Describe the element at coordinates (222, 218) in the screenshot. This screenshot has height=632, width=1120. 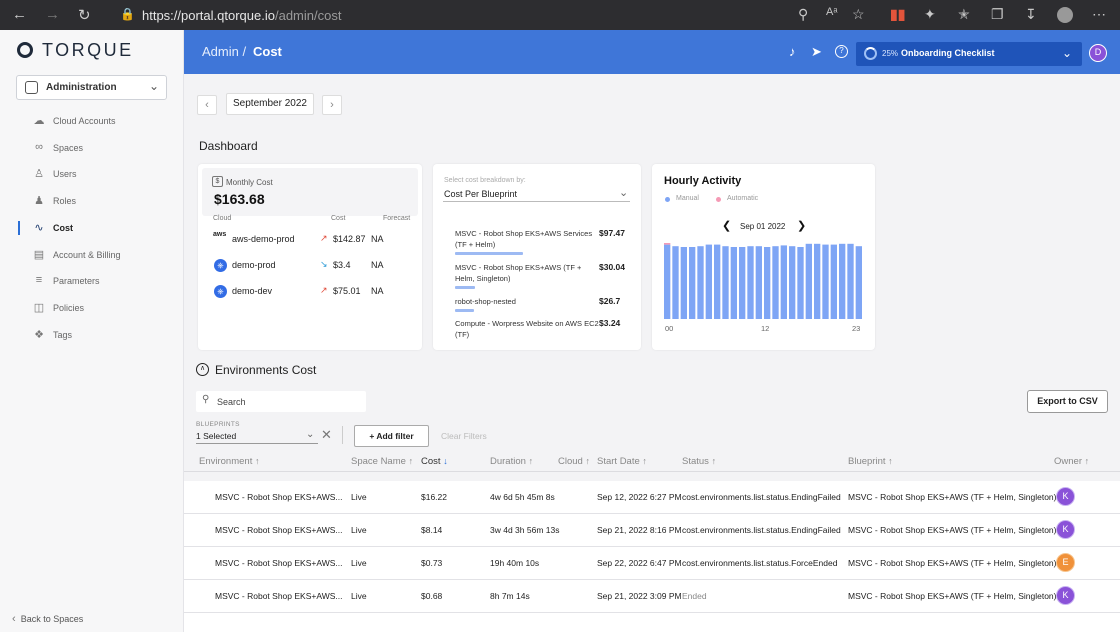
I see `col-cloud: Cloud` at that location.